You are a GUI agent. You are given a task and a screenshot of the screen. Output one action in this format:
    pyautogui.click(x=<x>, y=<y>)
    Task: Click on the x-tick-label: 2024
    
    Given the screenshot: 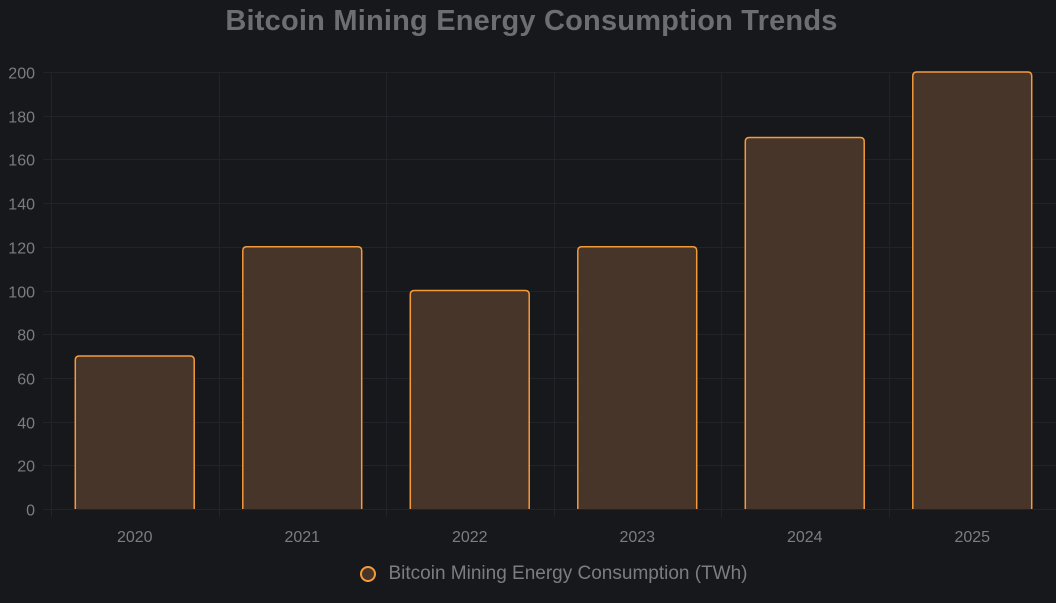 What is the action you would take?
    pyautogui.click(x=805, y=537)
    